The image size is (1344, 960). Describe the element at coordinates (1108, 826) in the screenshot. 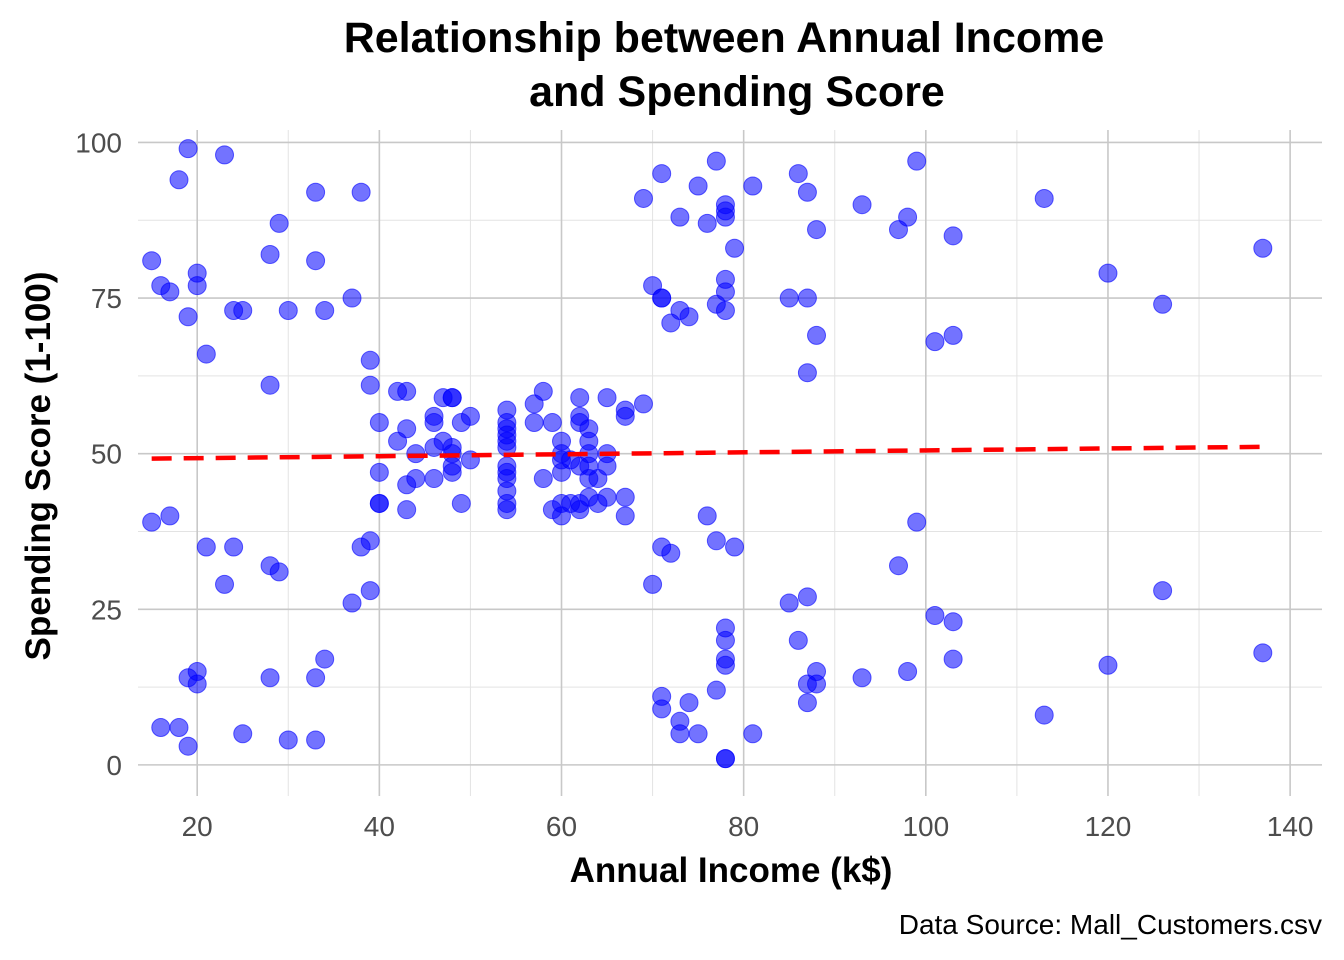

I see `x-tick-label: 120` at that location.